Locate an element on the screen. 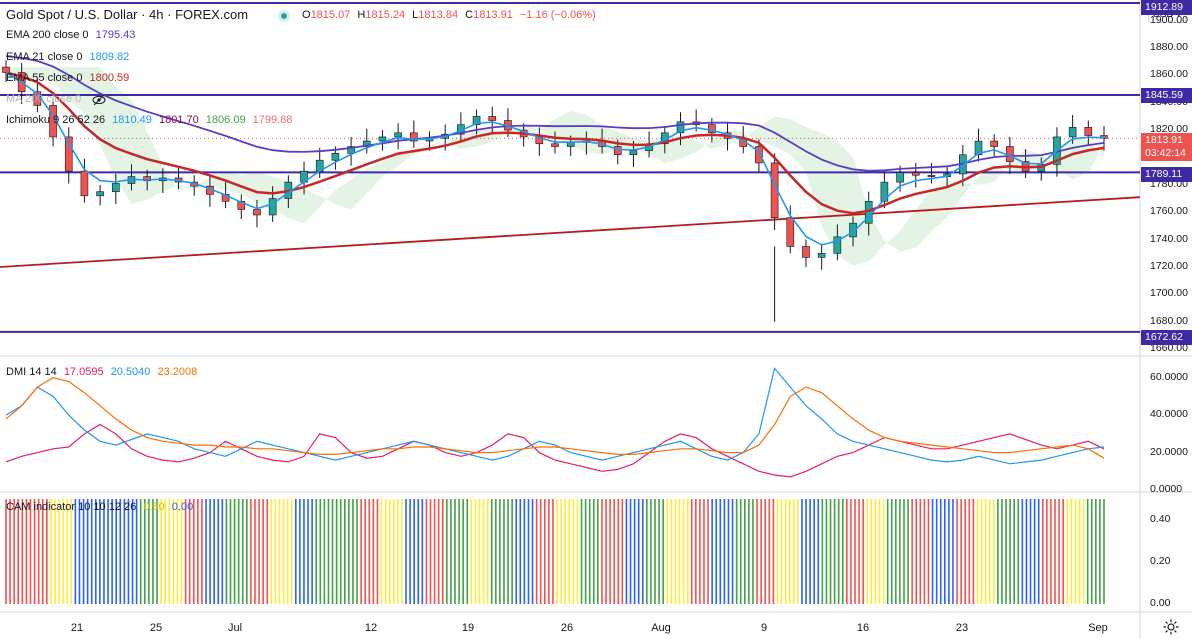 This screenshot has height=639, width=1192. legend-ema200-value: 1795.43 is located at coordinates (115, 35).